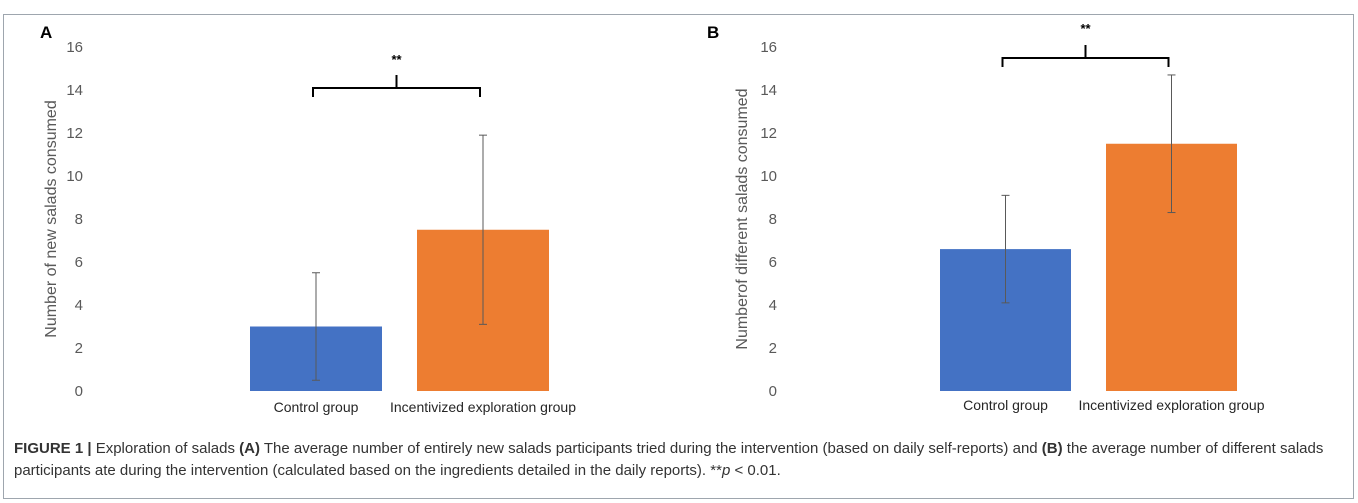 The width and height of the screenshot is (1358, 503). What do you see at coordinates (46, 32) in the screenshot?
I see `panel-letter: A` at bounding box center [46, 32].